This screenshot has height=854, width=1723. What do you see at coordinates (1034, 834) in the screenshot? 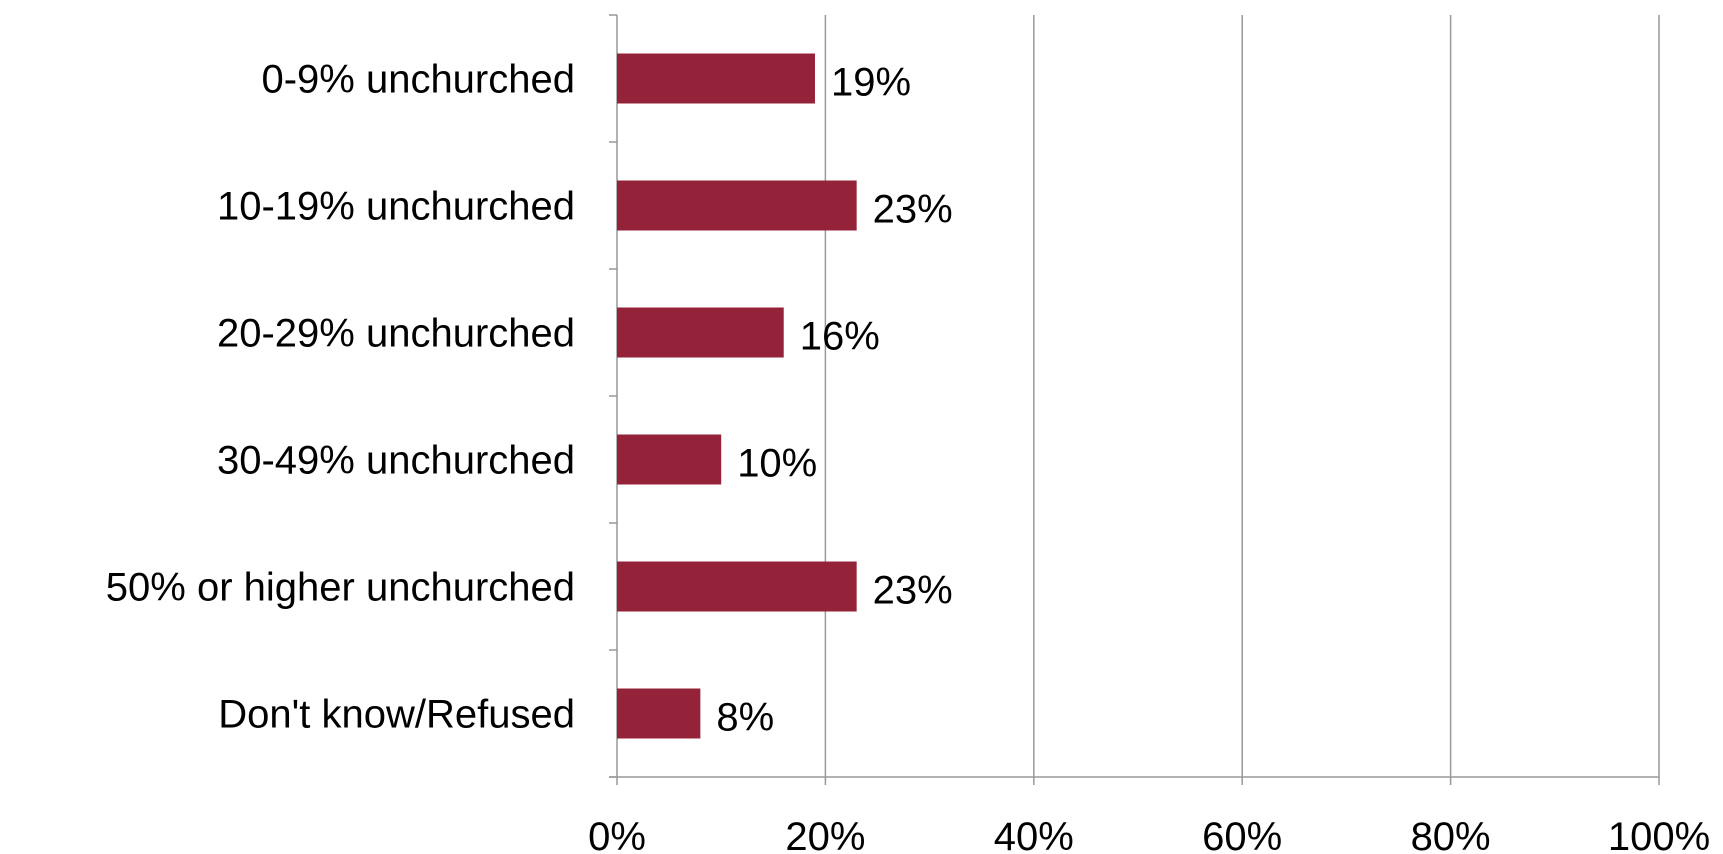
I see `x-tick-label: 40%` at bounding box center [1034, 834].